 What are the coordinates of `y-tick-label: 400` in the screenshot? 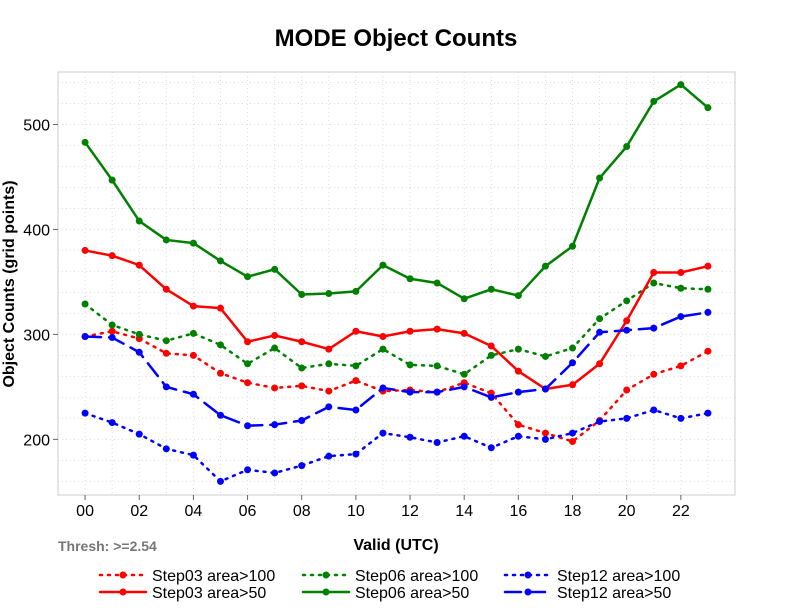 It's located at (36, 230).